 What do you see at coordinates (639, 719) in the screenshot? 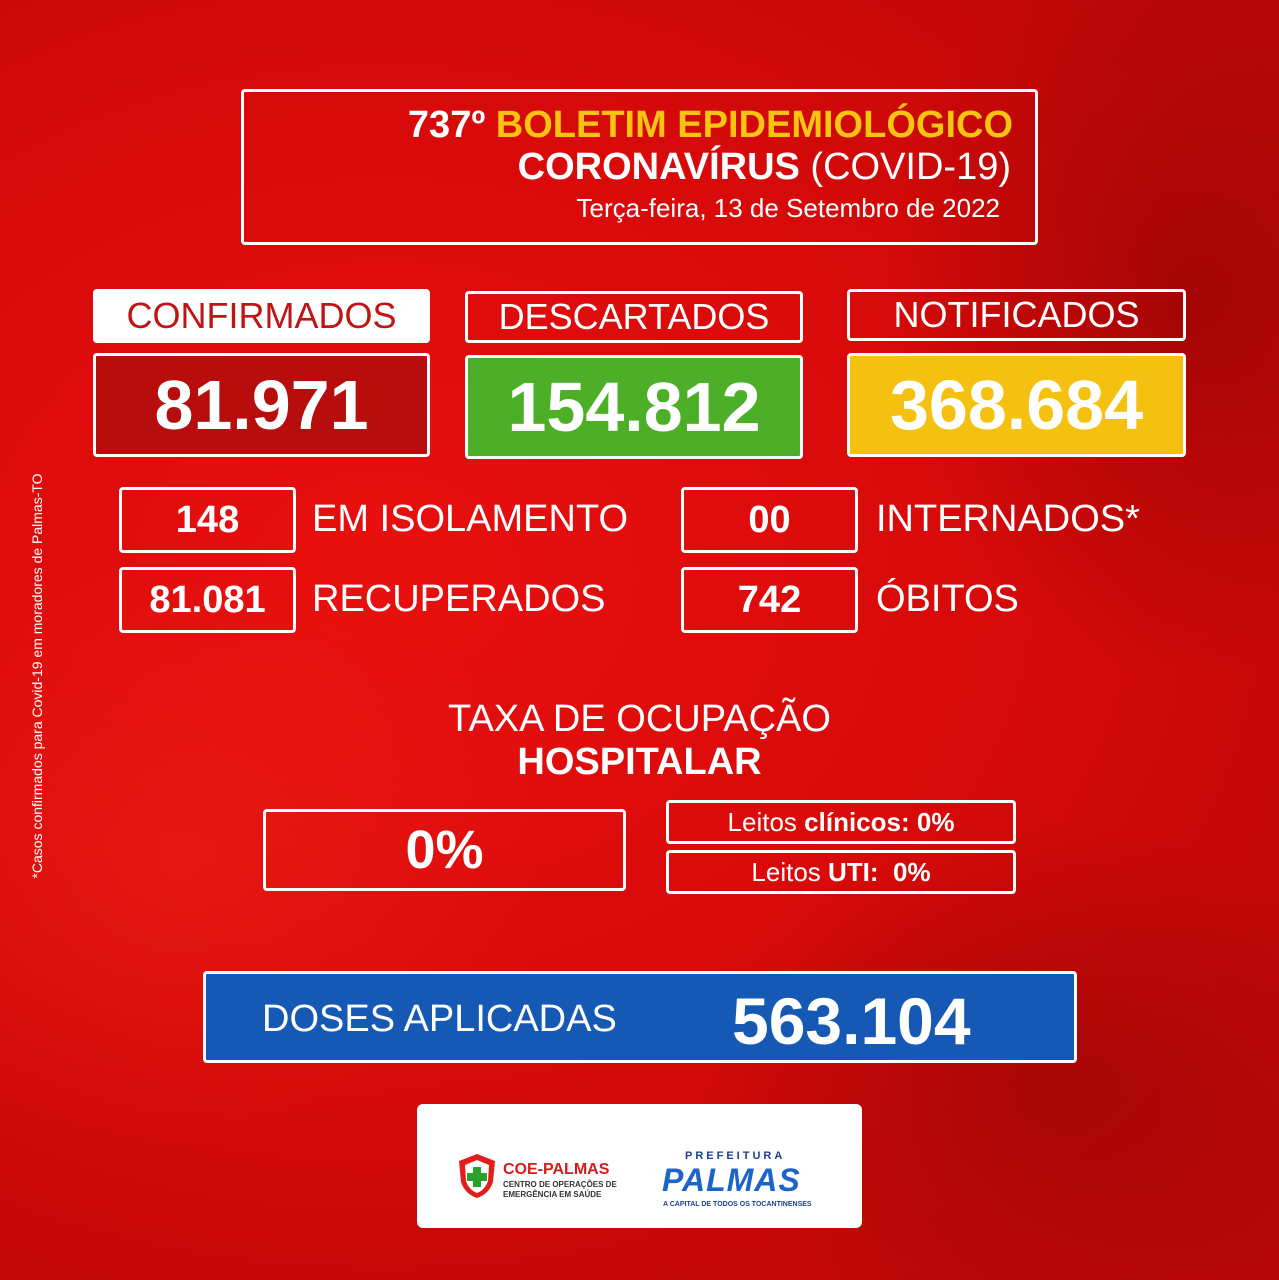
I see `occupancy-title-line1: TAXA DE OCUPAÇÃO` at bounding box center [639, 719].